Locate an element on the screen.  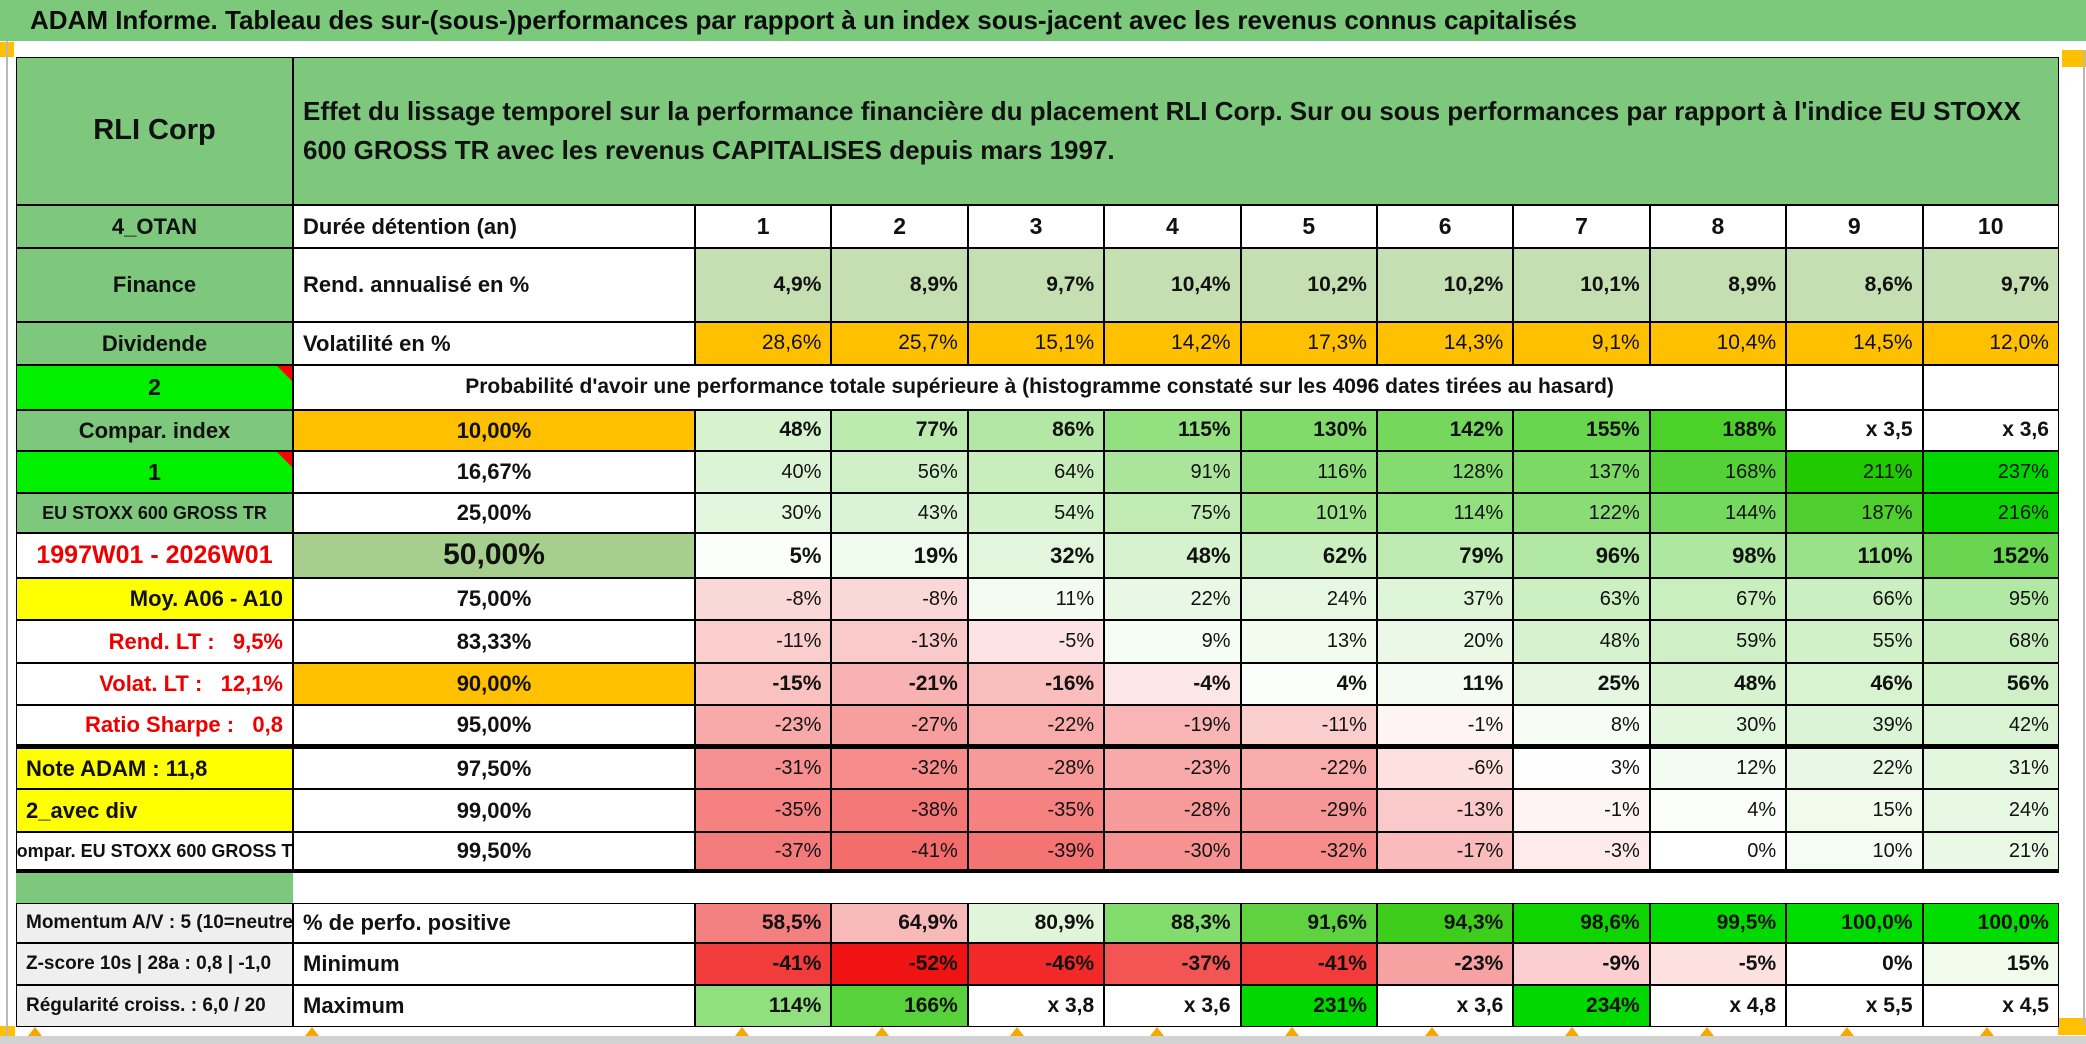
p25-row-cell-4: 54% is located at coordinates (1036, 513).